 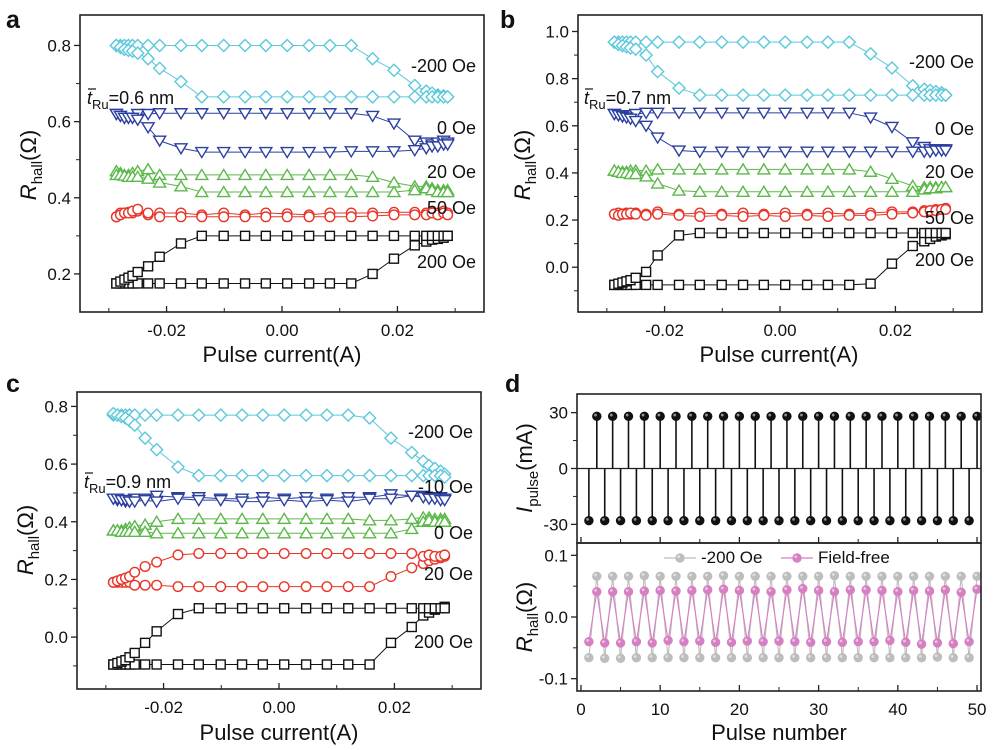 What do you see at coordinates (451, 172) in the screenshot?
I see `series-label: 20 Oe` at bounding box center [451, 172].